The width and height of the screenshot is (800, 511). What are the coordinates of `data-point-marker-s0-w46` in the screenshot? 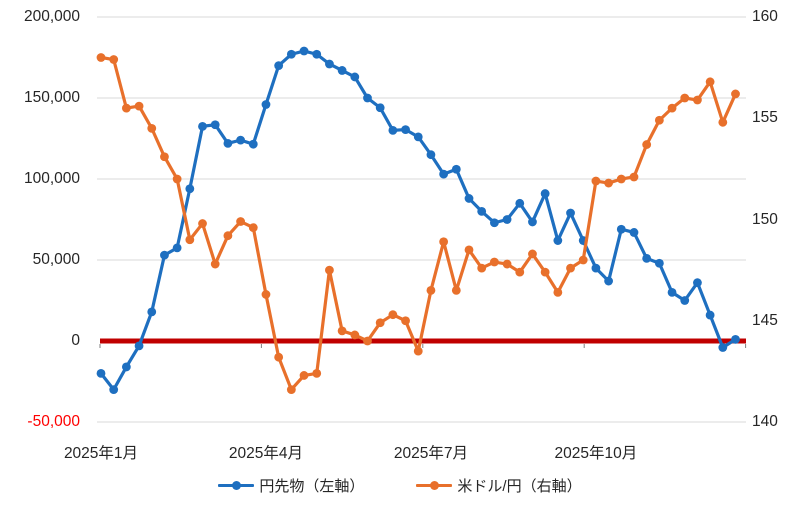 It's located at (672, 292).